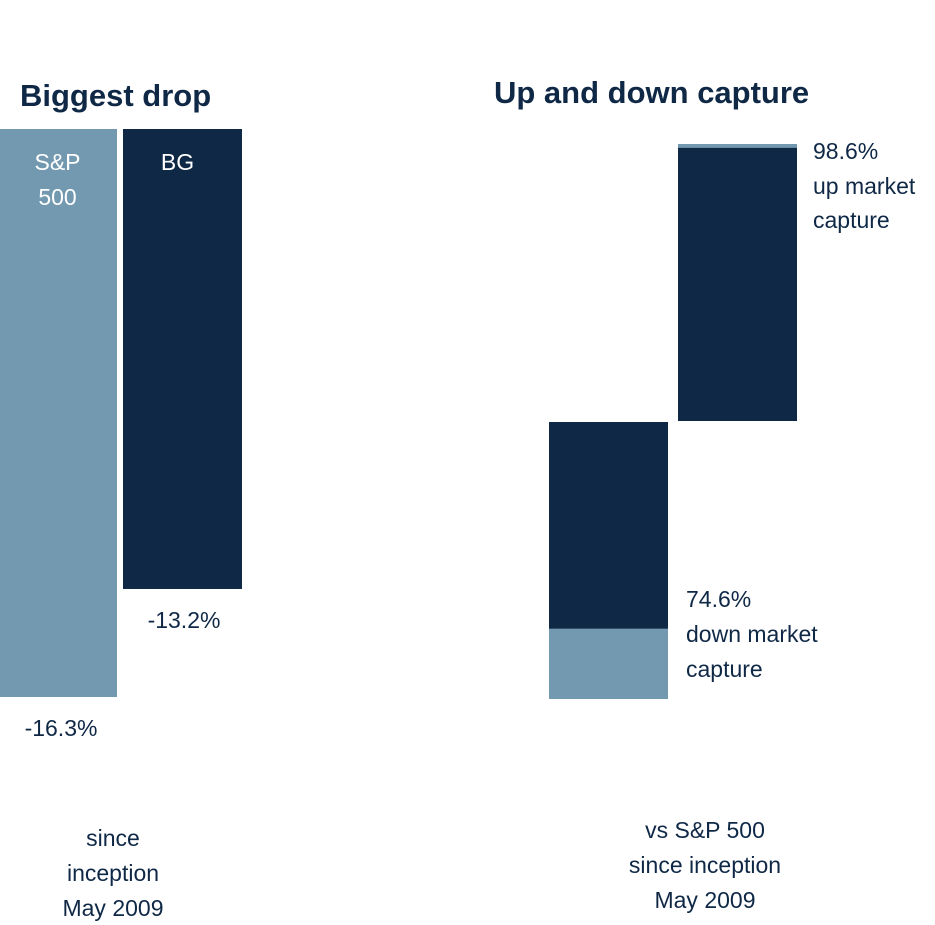  I want to click on up-capture-label-line2: up market, so click(864, 186).